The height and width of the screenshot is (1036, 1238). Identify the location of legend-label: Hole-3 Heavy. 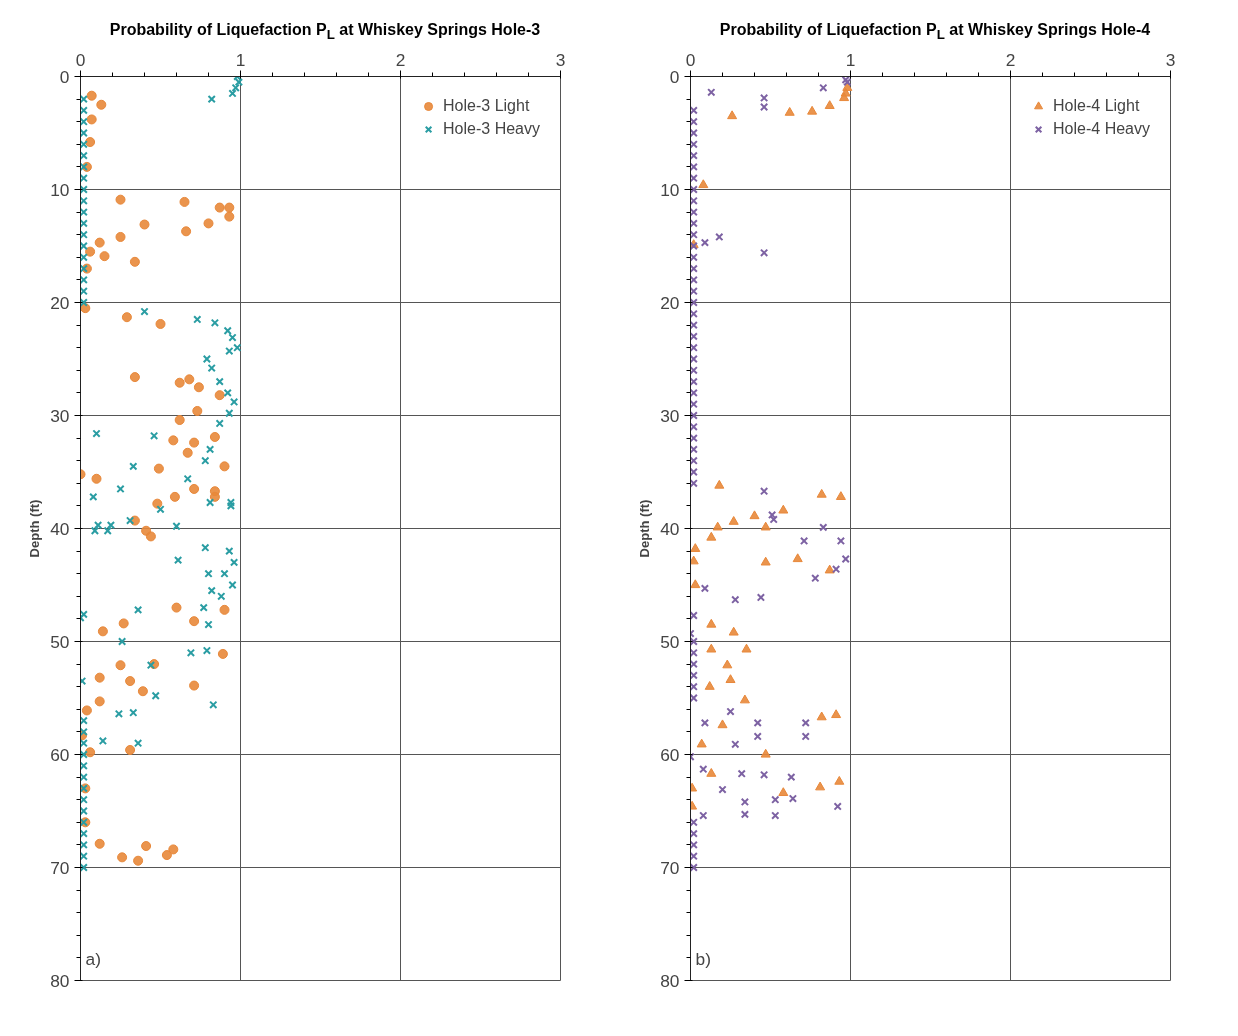
(491, 129).